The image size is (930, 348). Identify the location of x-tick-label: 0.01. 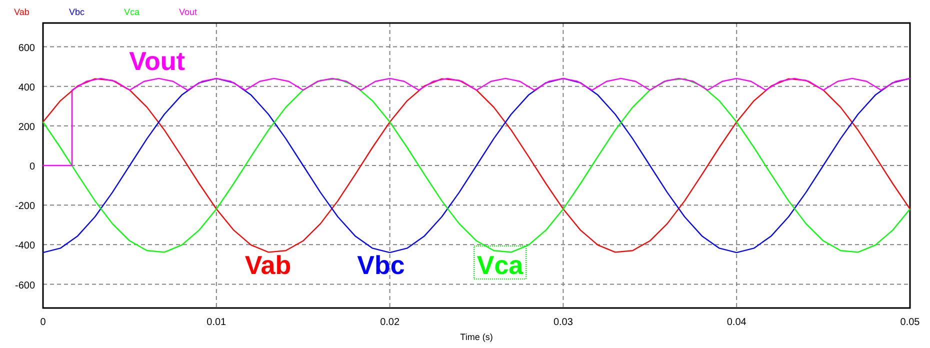
(216, 322).